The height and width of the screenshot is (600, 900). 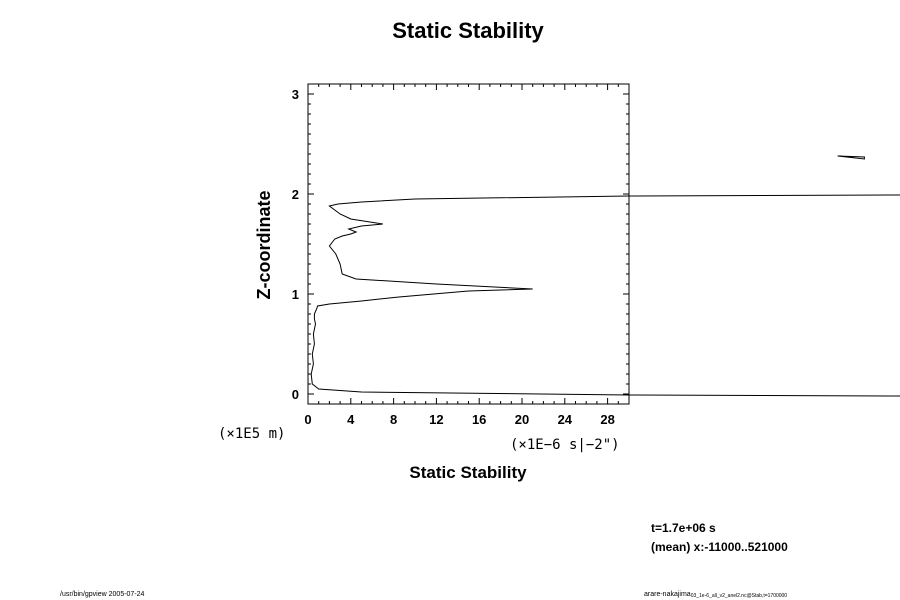 I want to click on y-tick-label: 1, so click(x=295, y=294).